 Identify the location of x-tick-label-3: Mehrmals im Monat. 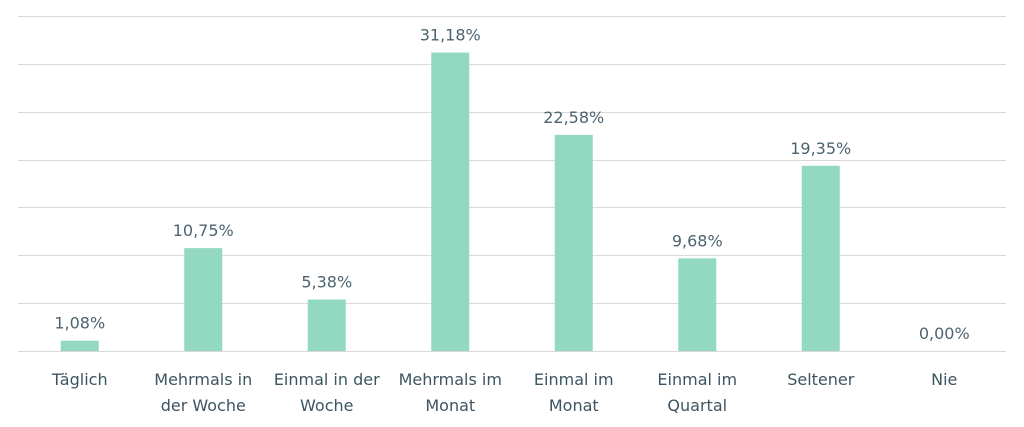
(450, 392).